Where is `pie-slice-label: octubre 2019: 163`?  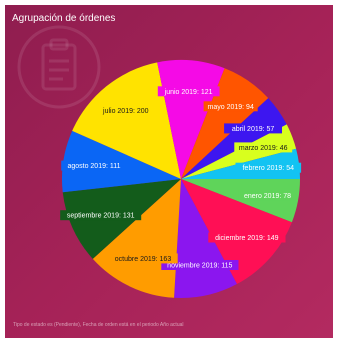
pie-slice-label: octubre 2019: 163 is located at coordinates (143, 258).